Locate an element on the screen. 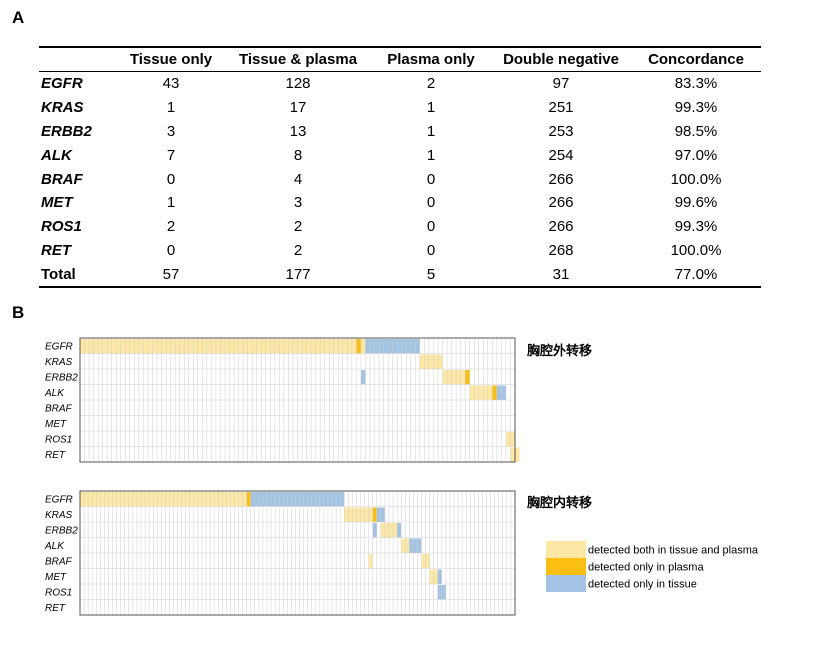 The width and height of the screenshot is (815, 656). table-cell: 99.3% is located at coordinates (696, 108).